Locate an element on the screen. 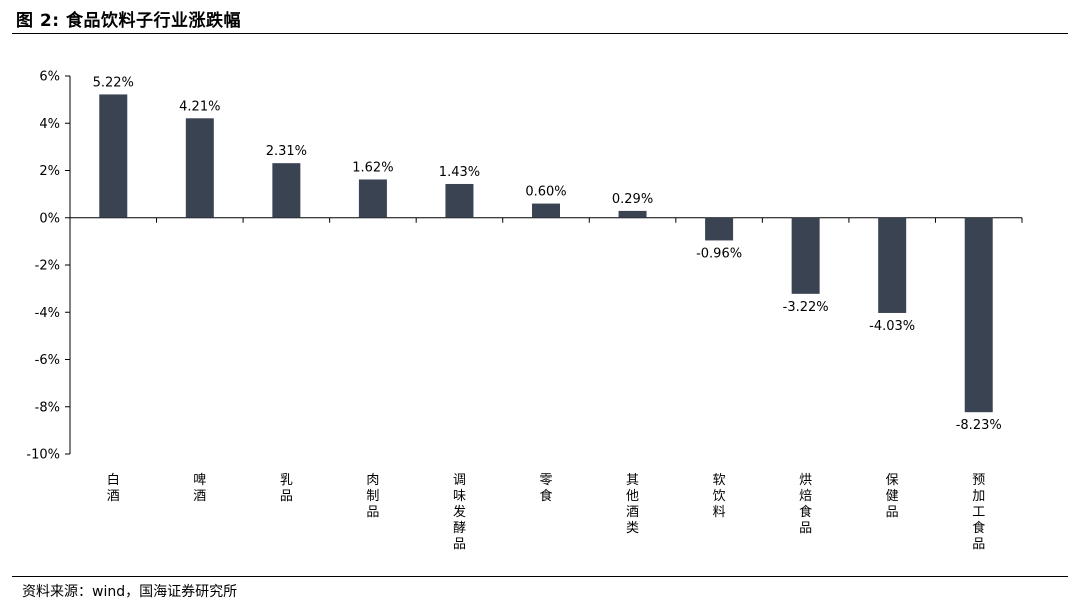 The image size is (1080, 604). figure-title: 图 2: 食品饮料子行业涨跌幅 is located at coordinates (128, 21).